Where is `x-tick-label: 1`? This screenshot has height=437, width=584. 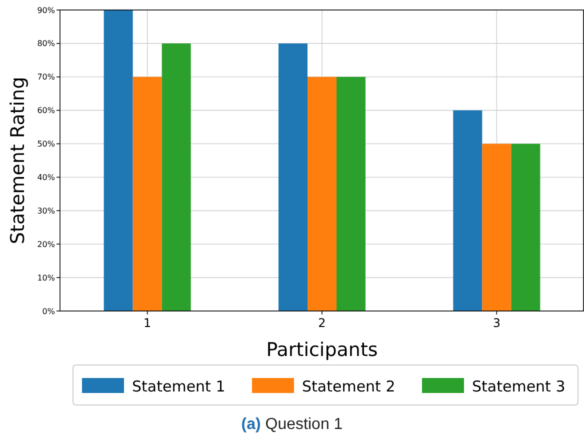
x-tick-label: 1 is located at coordinates (148, 323).